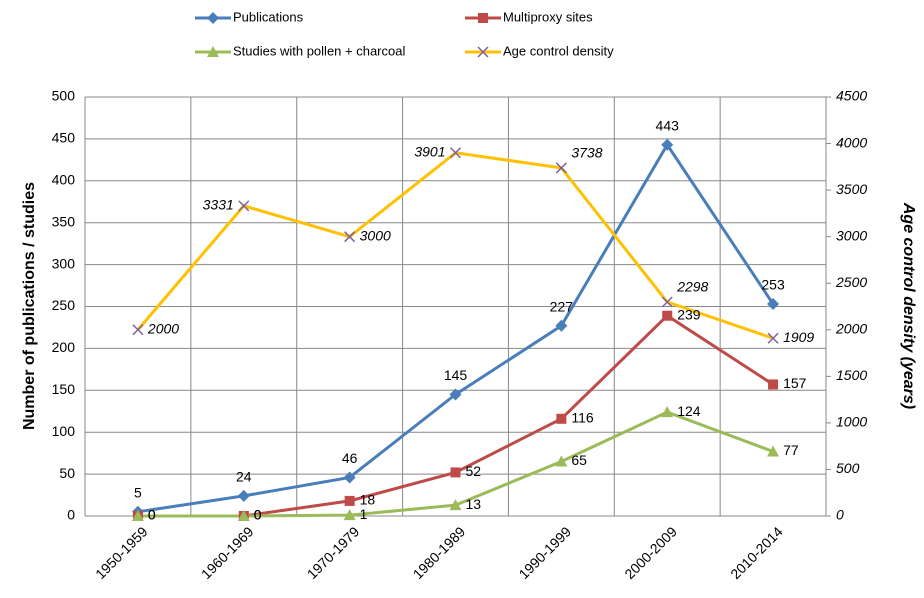 The image size is (924, 598). I want to click on y-tick-label: 300, so click(64, 263).